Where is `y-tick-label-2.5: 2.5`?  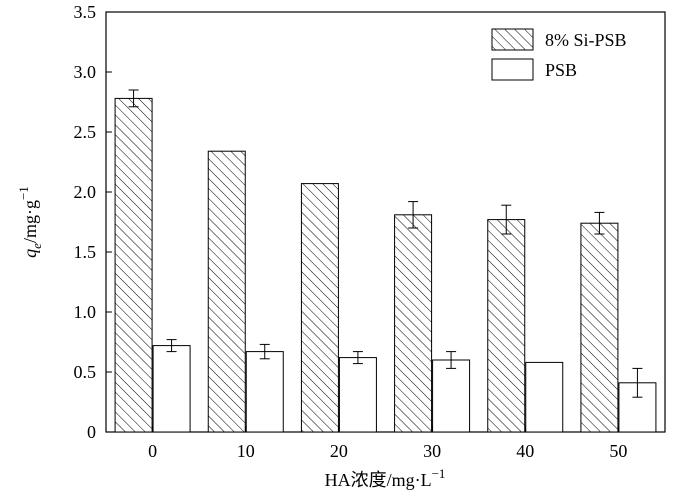
y-tick-label-2.5: 2.5 is located at coordinates (85, 132).